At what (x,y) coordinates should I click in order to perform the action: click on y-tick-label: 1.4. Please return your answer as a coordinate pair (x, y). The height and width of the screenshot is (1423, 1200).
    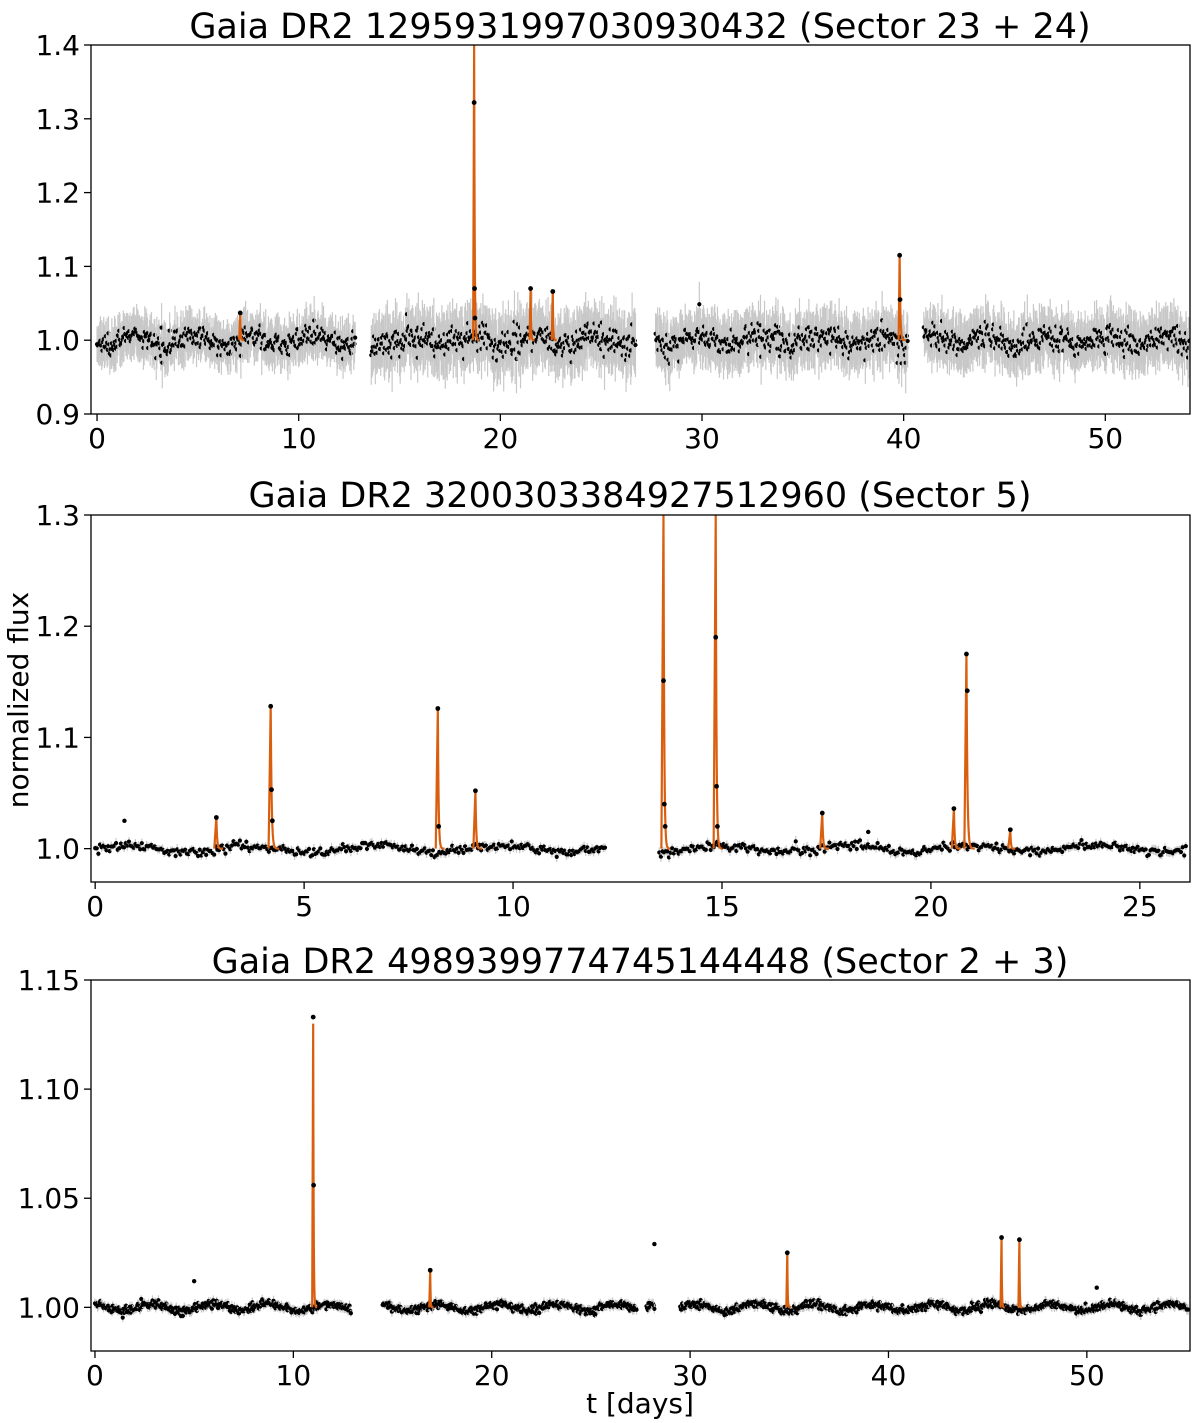
    Looking at the image, I should click on (57, 45).